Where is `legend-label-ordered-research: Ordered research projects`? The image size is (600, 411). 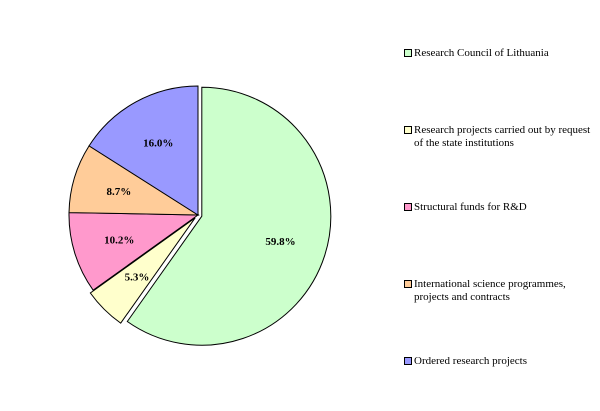 legend-label-ordered-research: Ordered research projects is located at coordinates (470, 361).